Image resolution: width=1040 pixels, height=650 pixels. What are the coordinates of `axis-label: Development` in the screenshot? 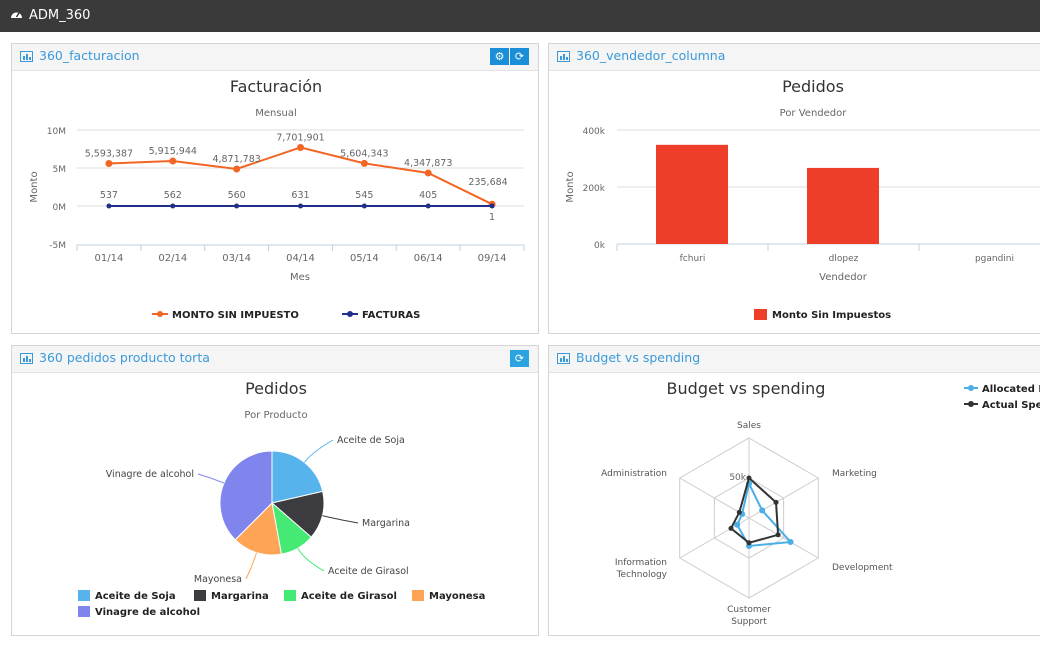 It's located at (862, 568).